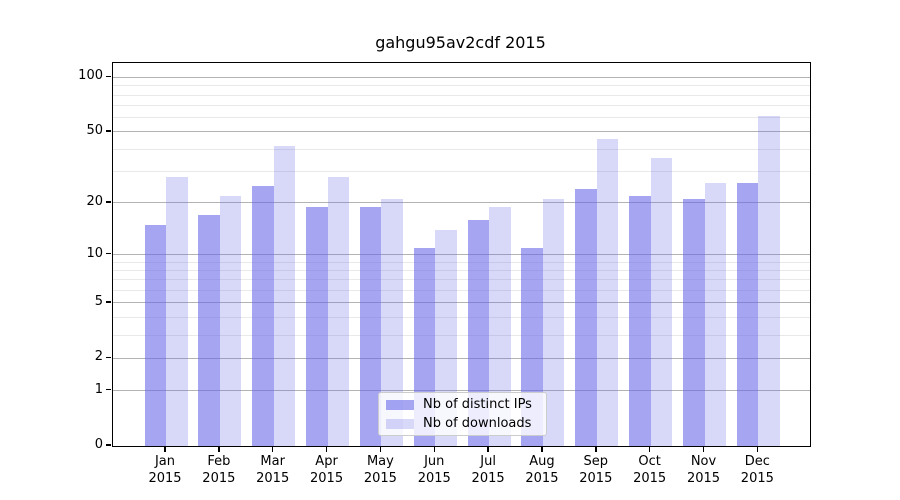 This screenshot has width=900, height=500. Describe the element at coordinates (219, 470) in the screenshot. I see `x-tick-label-feb: Feb 2015` at that location.